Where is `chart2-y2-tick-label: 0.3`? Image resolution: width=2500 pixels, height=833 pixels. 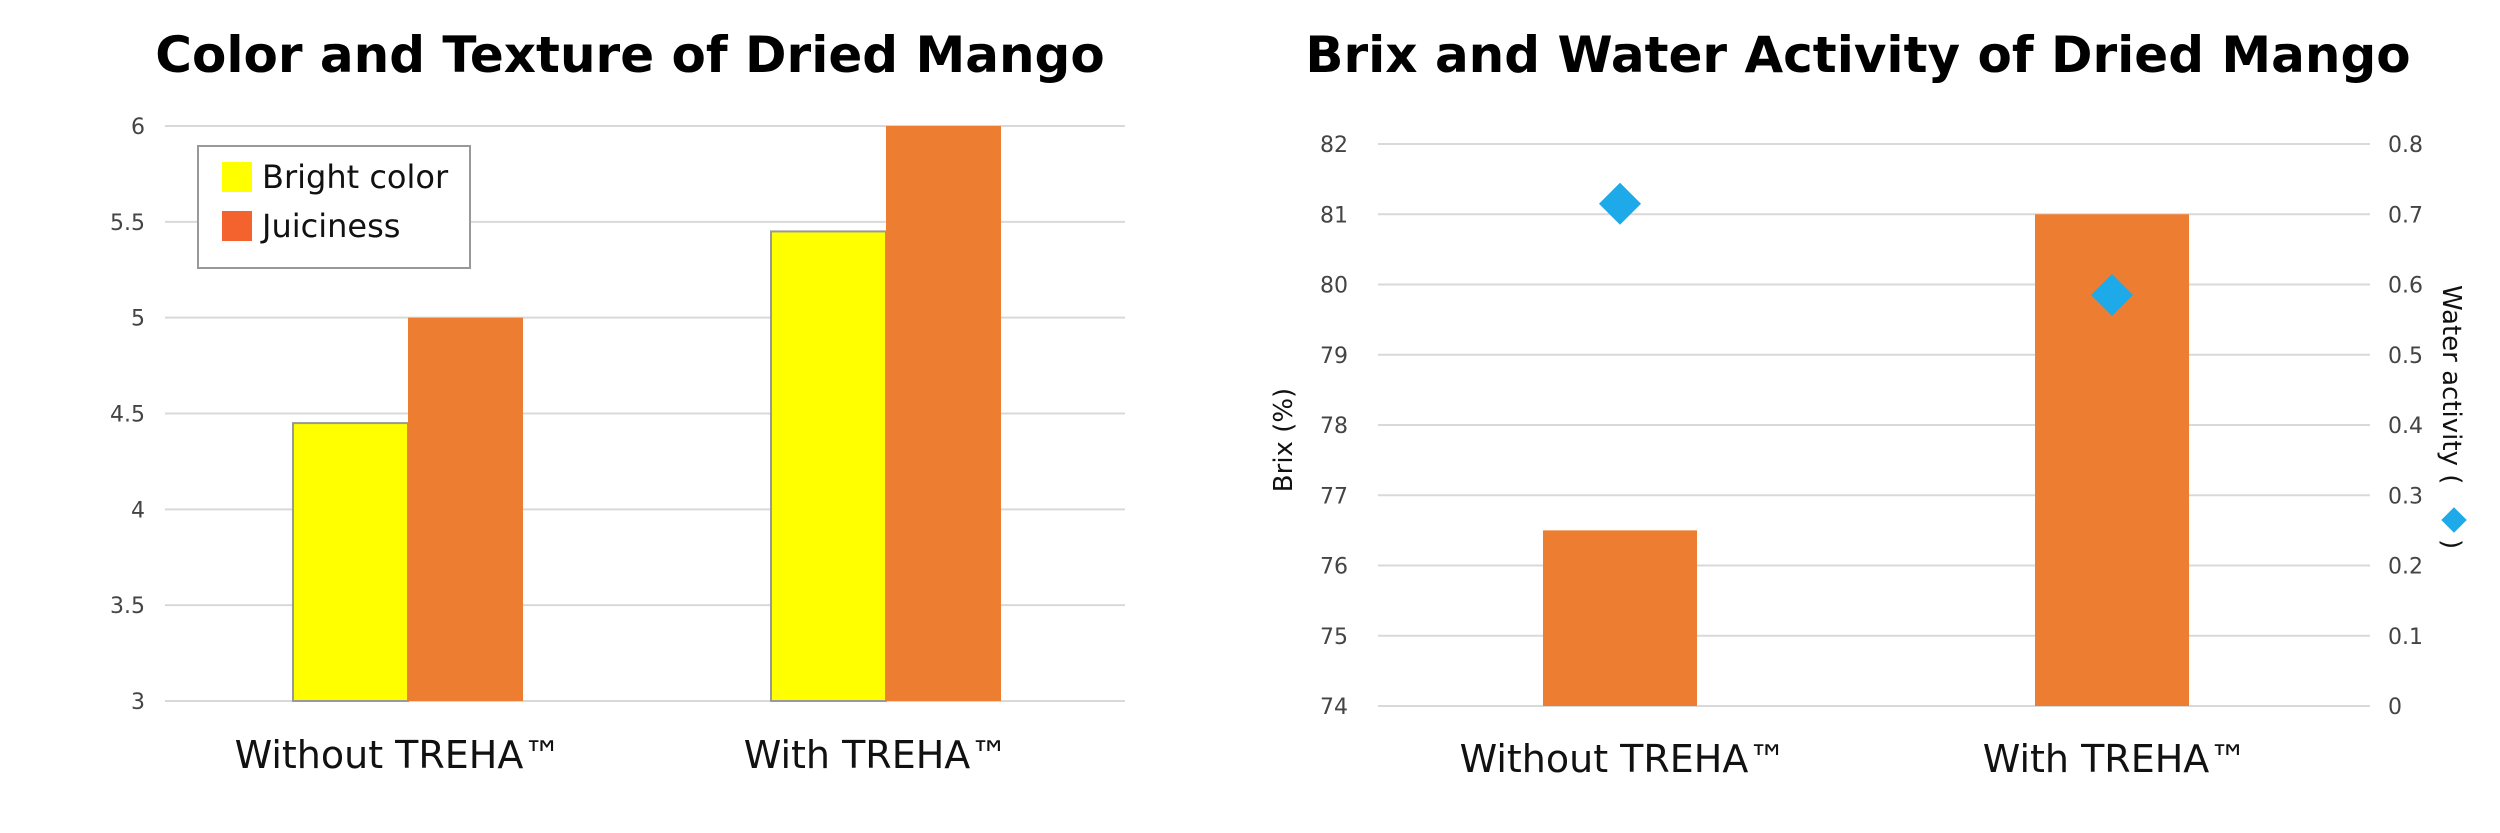 chart2-y2-tick-label: 0.3 is located at coordinates (2405, 496).